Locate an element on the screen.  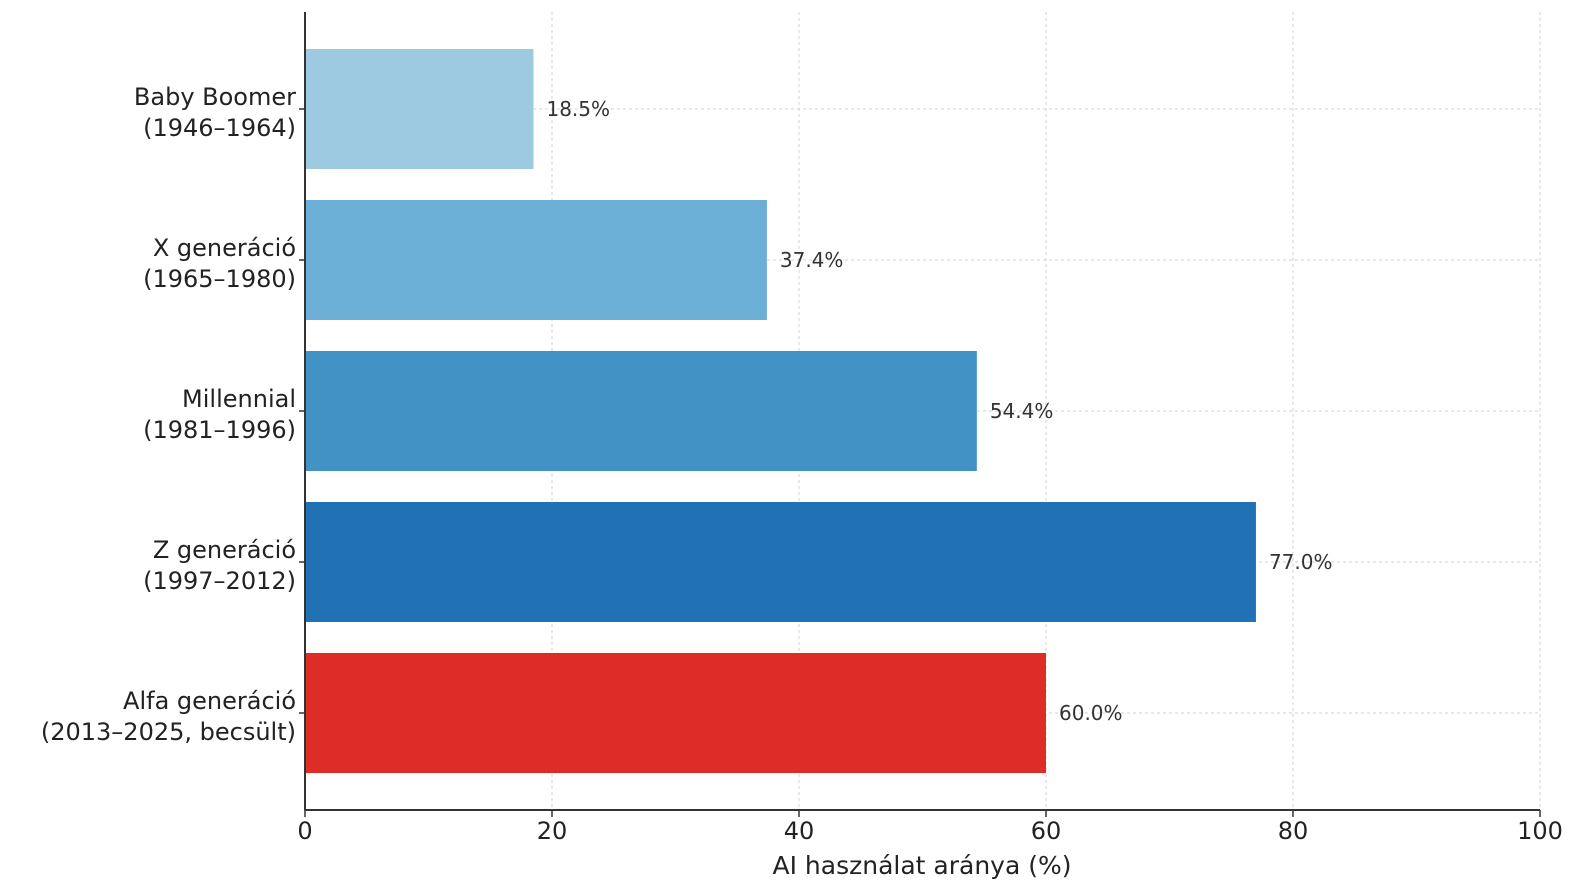
category-label: (1965–1980) is located at coordinates (219, 279).